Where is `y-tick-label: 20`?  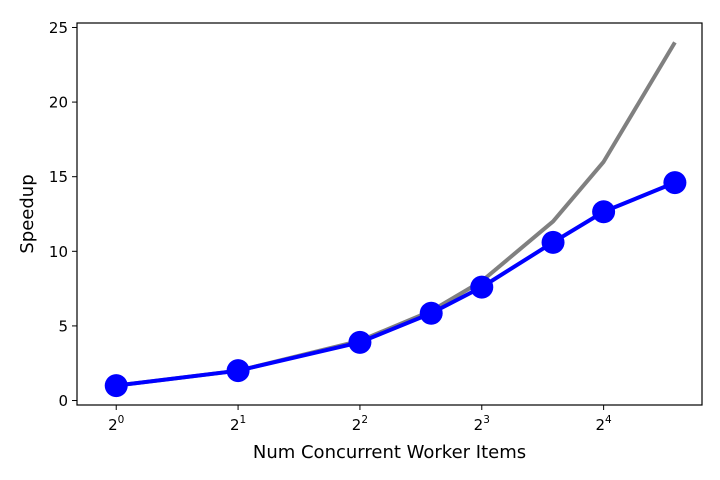 y-tick-label: 20 is located at coordinates (58, 103).